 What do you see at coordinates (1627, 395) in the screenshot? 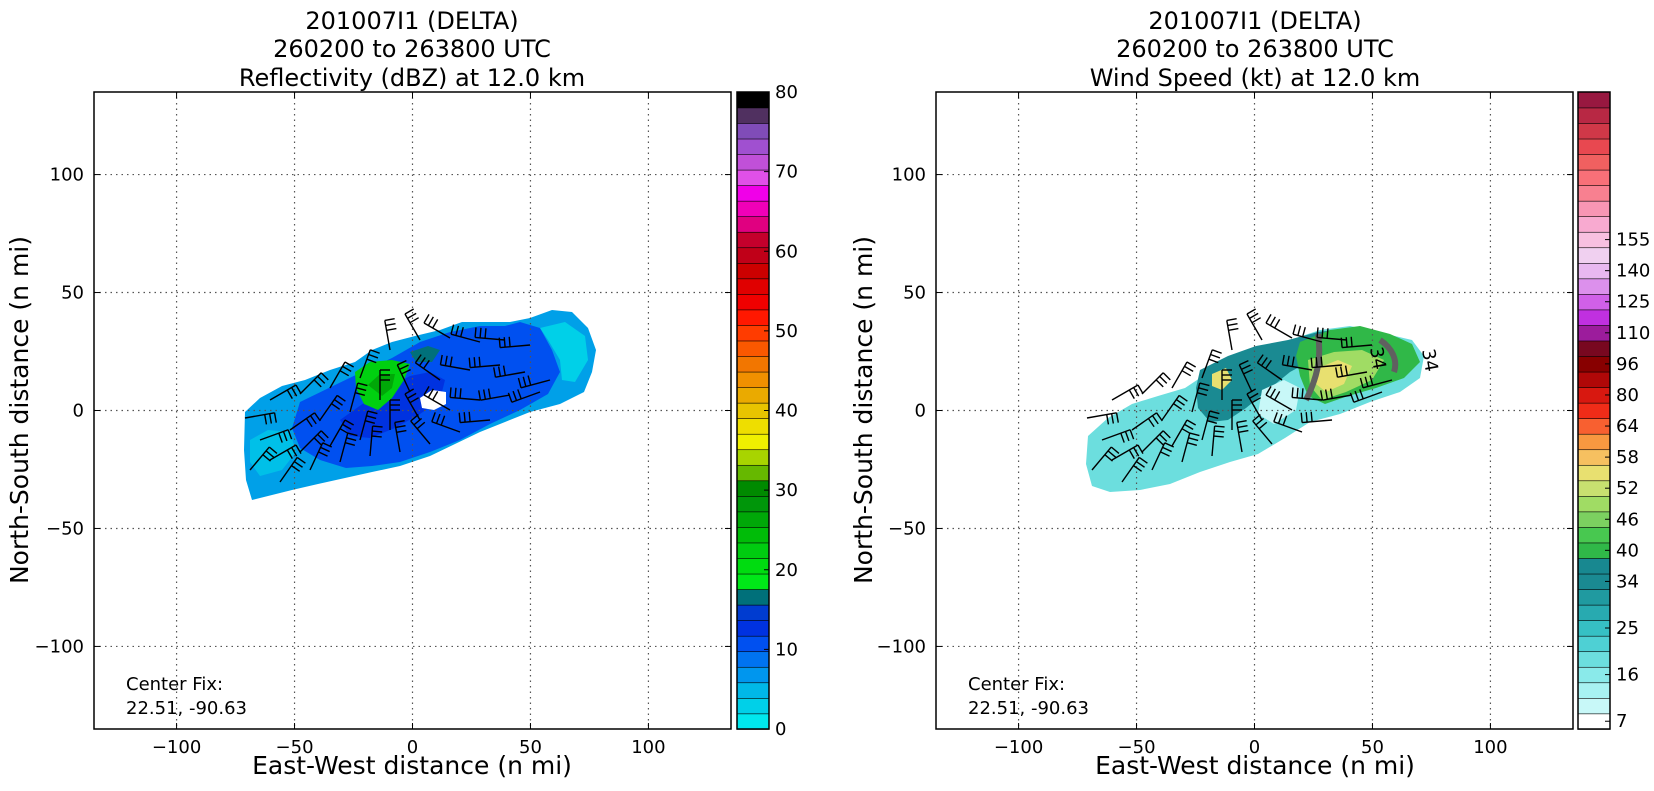
I see `wind-colorbar-tick-label: 80` at bounding box center [1627, 395].